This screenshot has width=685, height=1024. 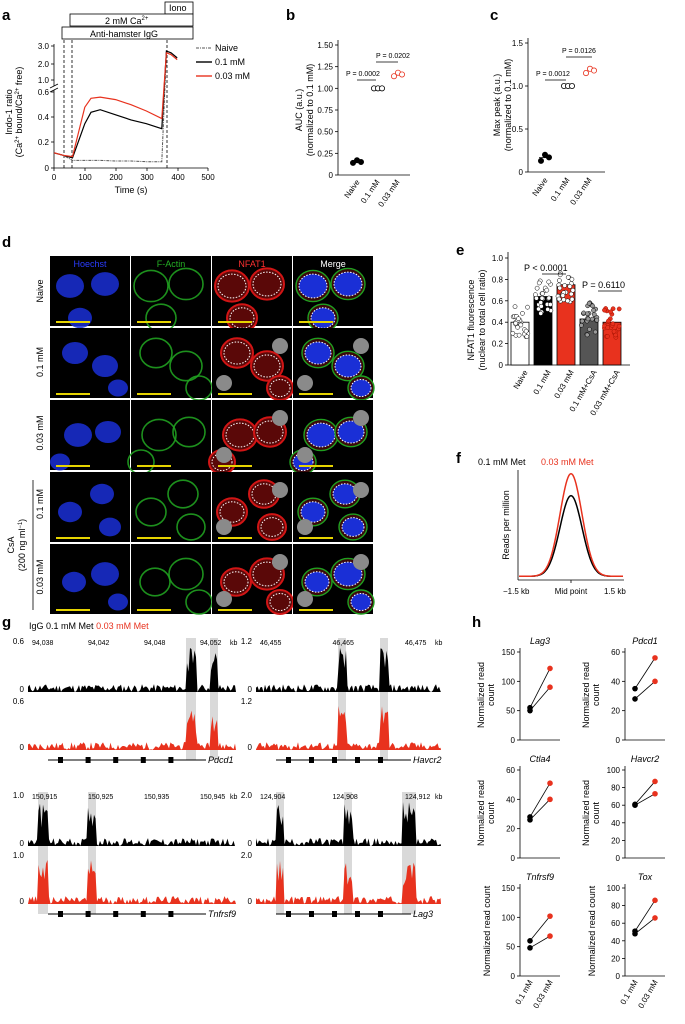 I want to click on f-ylabel: Reads per million, so click(x=506, y=525).